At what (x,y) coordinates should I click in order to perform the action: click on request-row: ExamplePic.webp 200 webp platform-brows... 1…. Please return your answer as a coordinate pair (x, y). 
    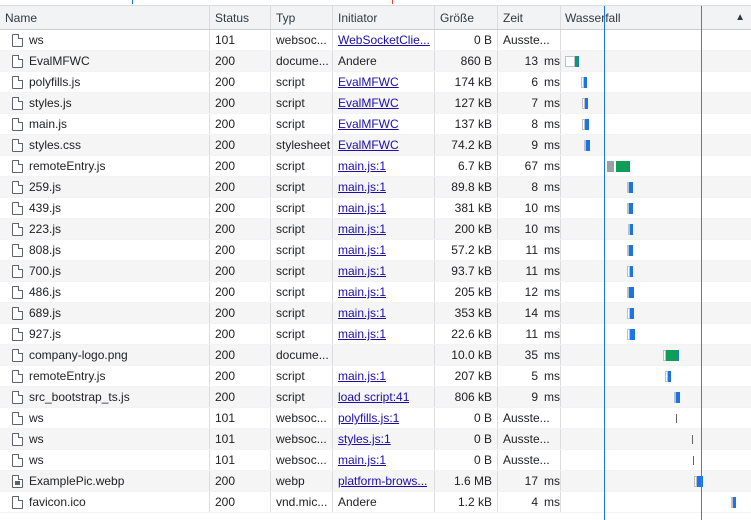
    Looking at the image, I should click on (375, 481).